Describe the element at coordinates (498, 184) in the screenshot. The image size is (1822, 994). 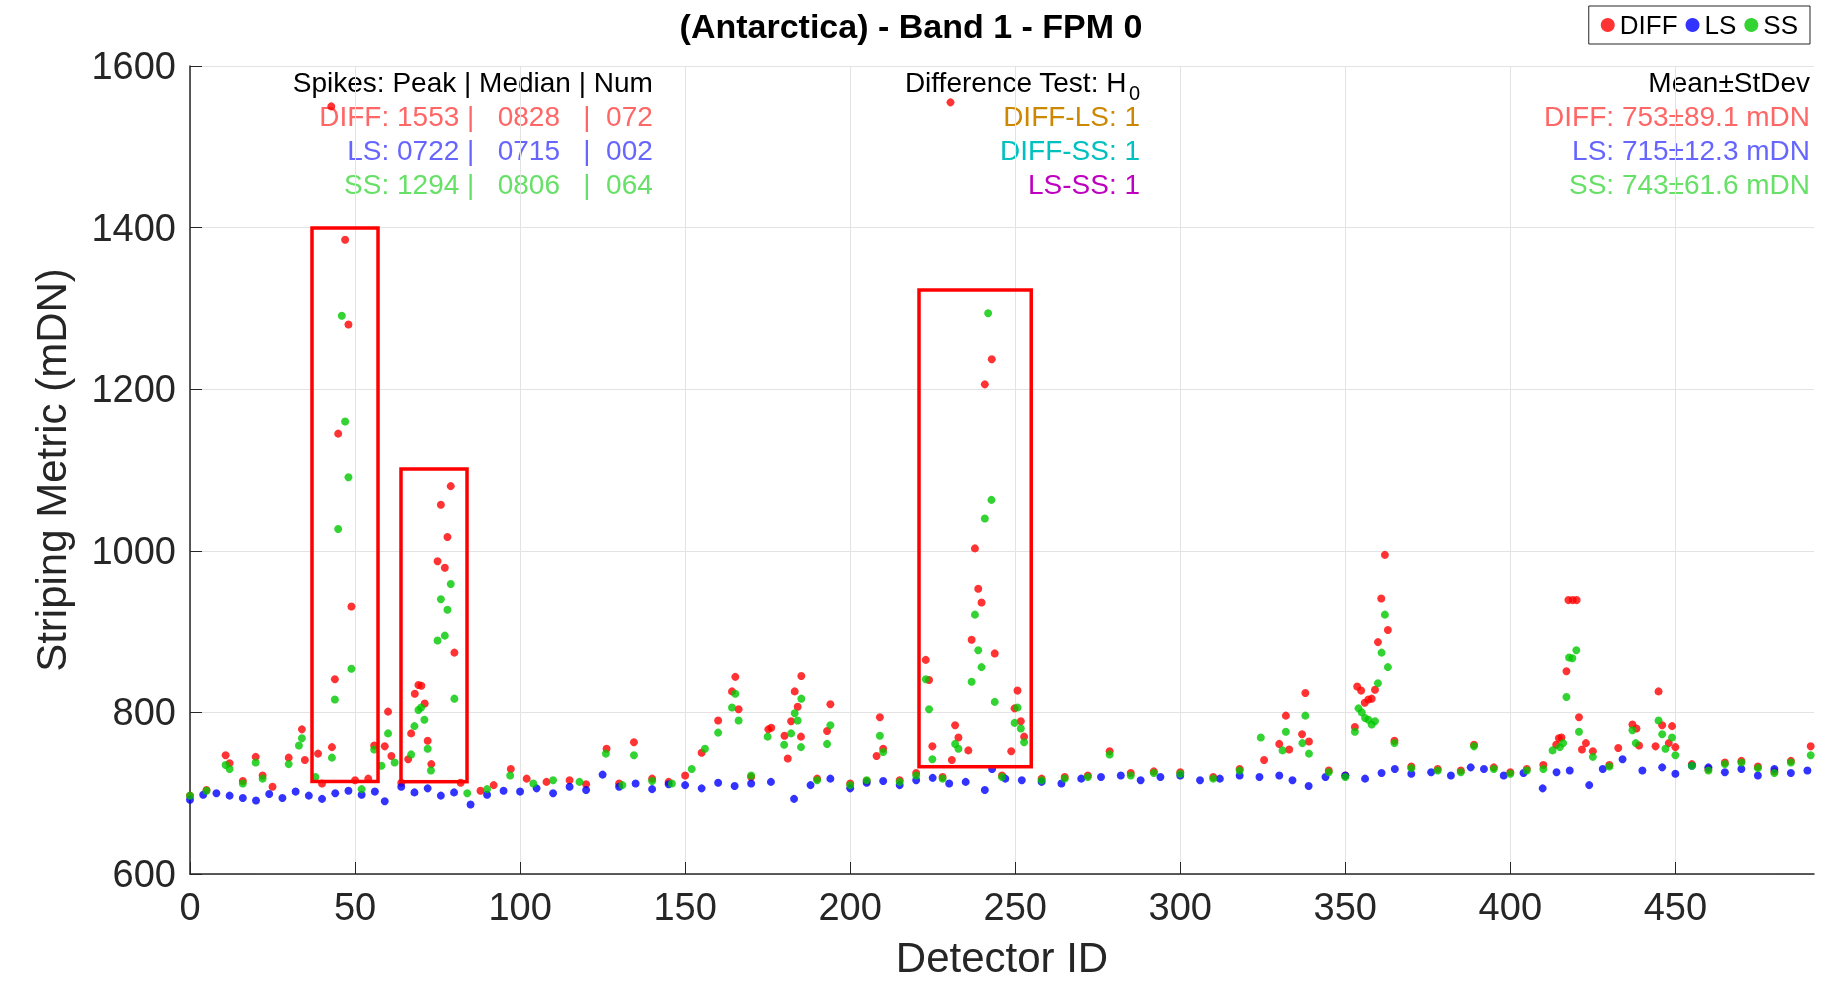
I see `annotation: SS: 1294 | 0806 | 064` at that location.